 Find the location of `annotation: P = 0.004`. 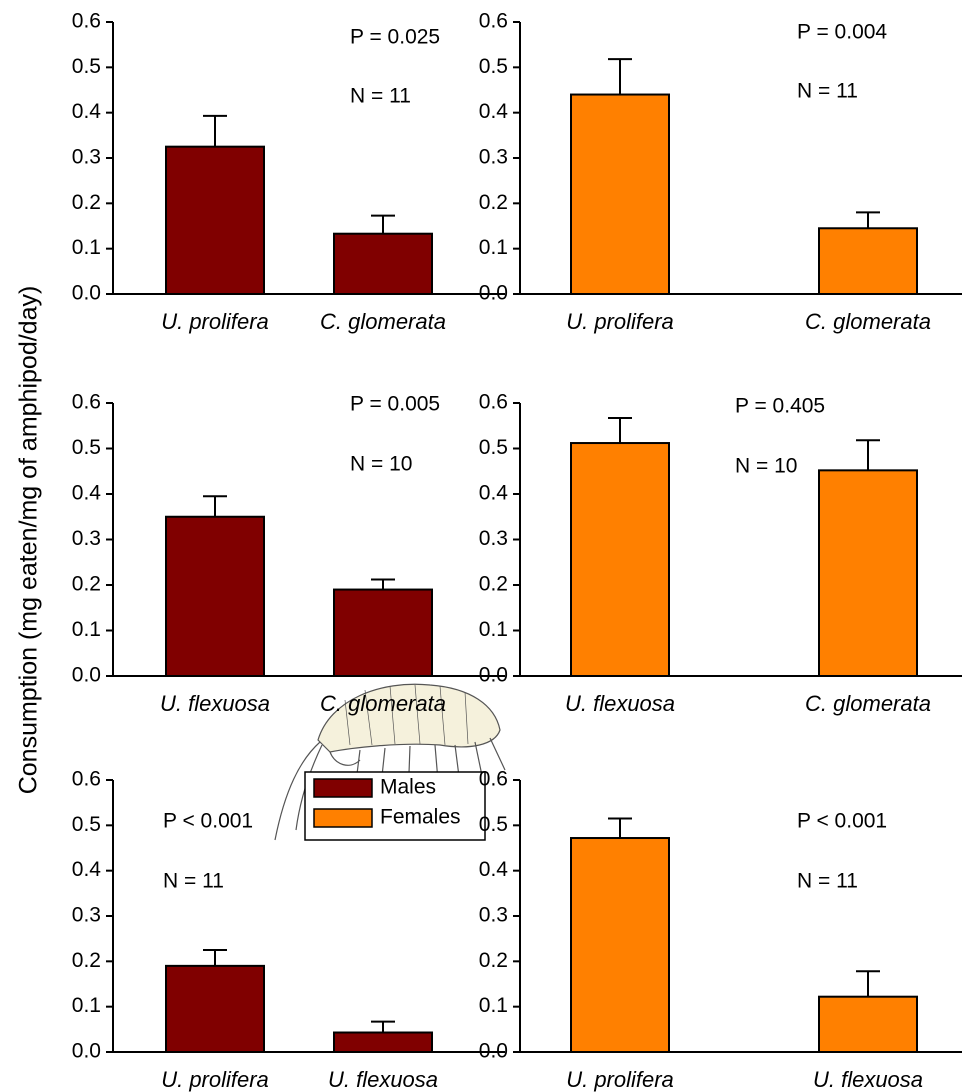

annotation: P = 0.004 is located at coordinates (842, 32).